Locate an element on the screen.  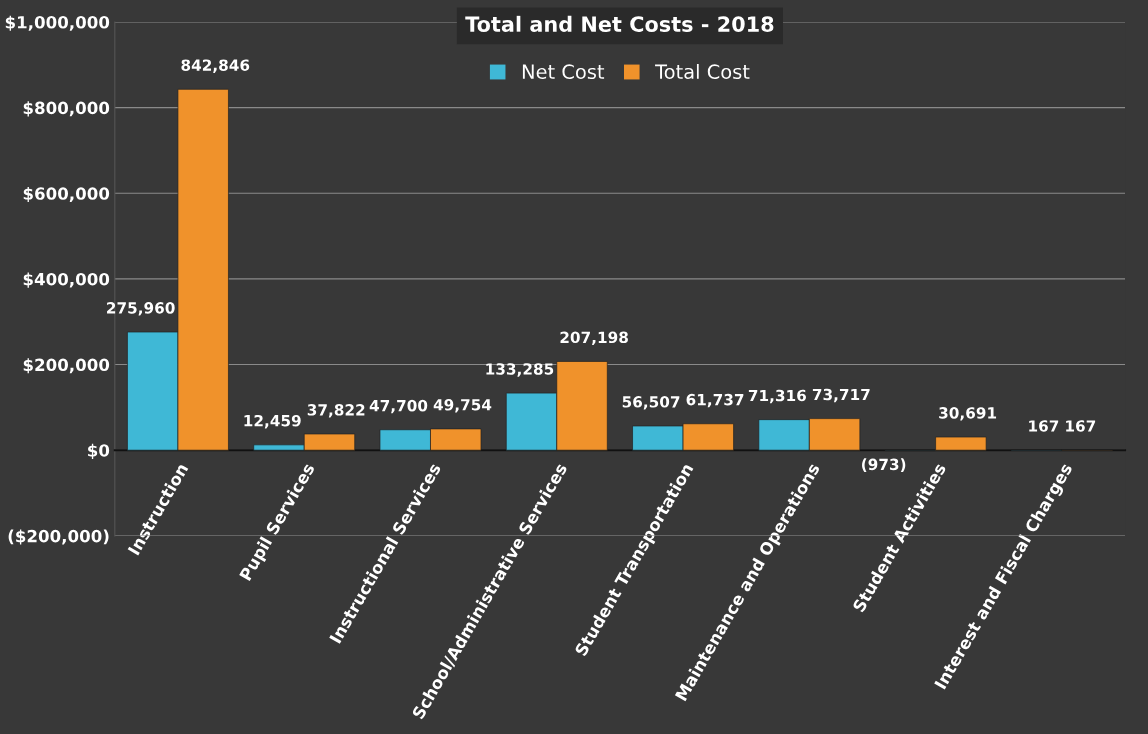
data-label: 73,717 is located at coordinates (841, 395).